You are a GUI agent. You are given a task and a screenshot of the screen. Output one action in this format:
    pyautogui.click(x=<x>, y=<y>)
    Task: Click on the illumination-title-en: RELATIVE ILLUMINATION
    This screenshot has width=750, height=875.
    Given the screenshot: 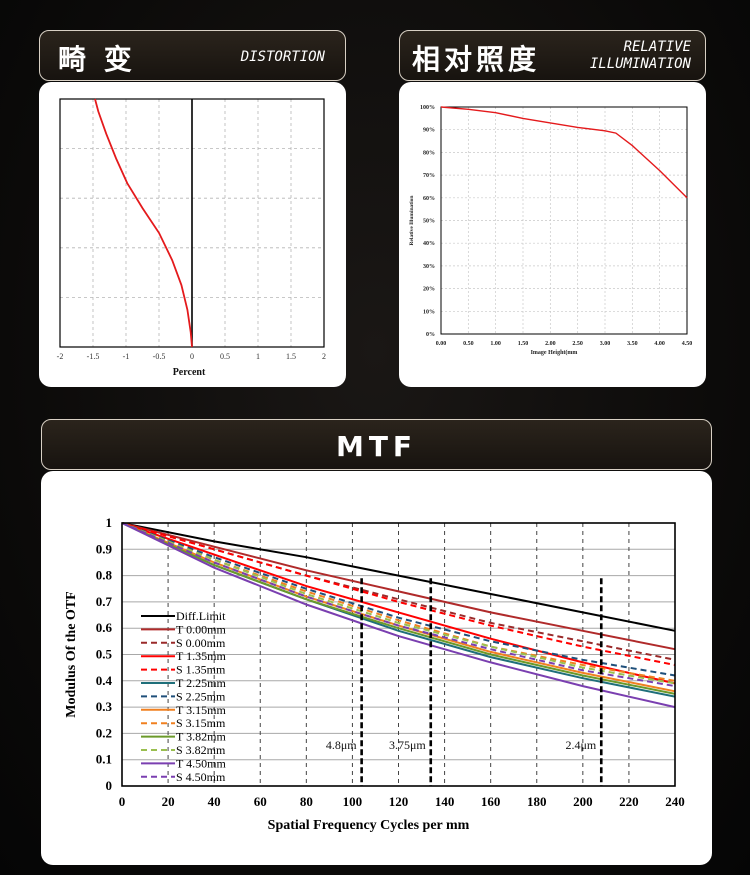 What is the action you would take?
    pyautogui.click(x=640, y=56)
    